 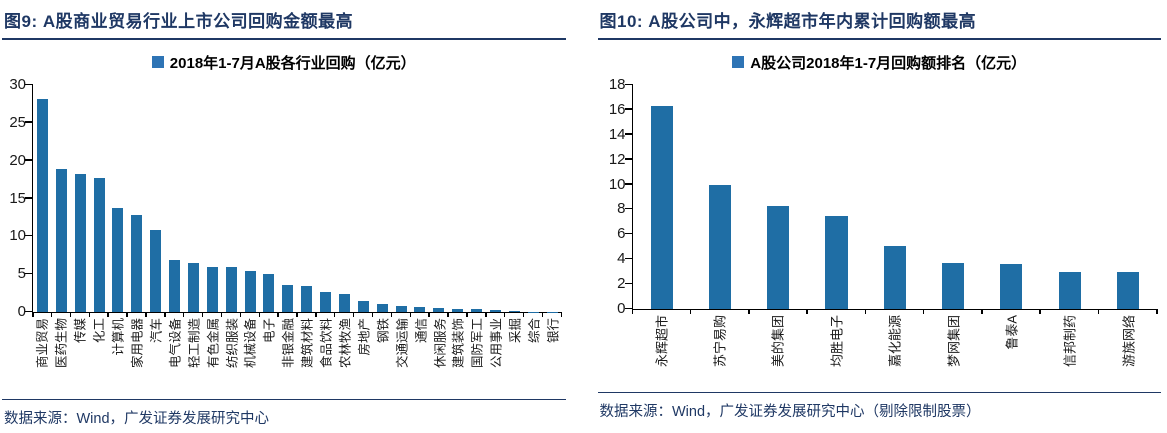 I want to click on x-axis-label-text: 均胜电子, so click(x=837, y=341).